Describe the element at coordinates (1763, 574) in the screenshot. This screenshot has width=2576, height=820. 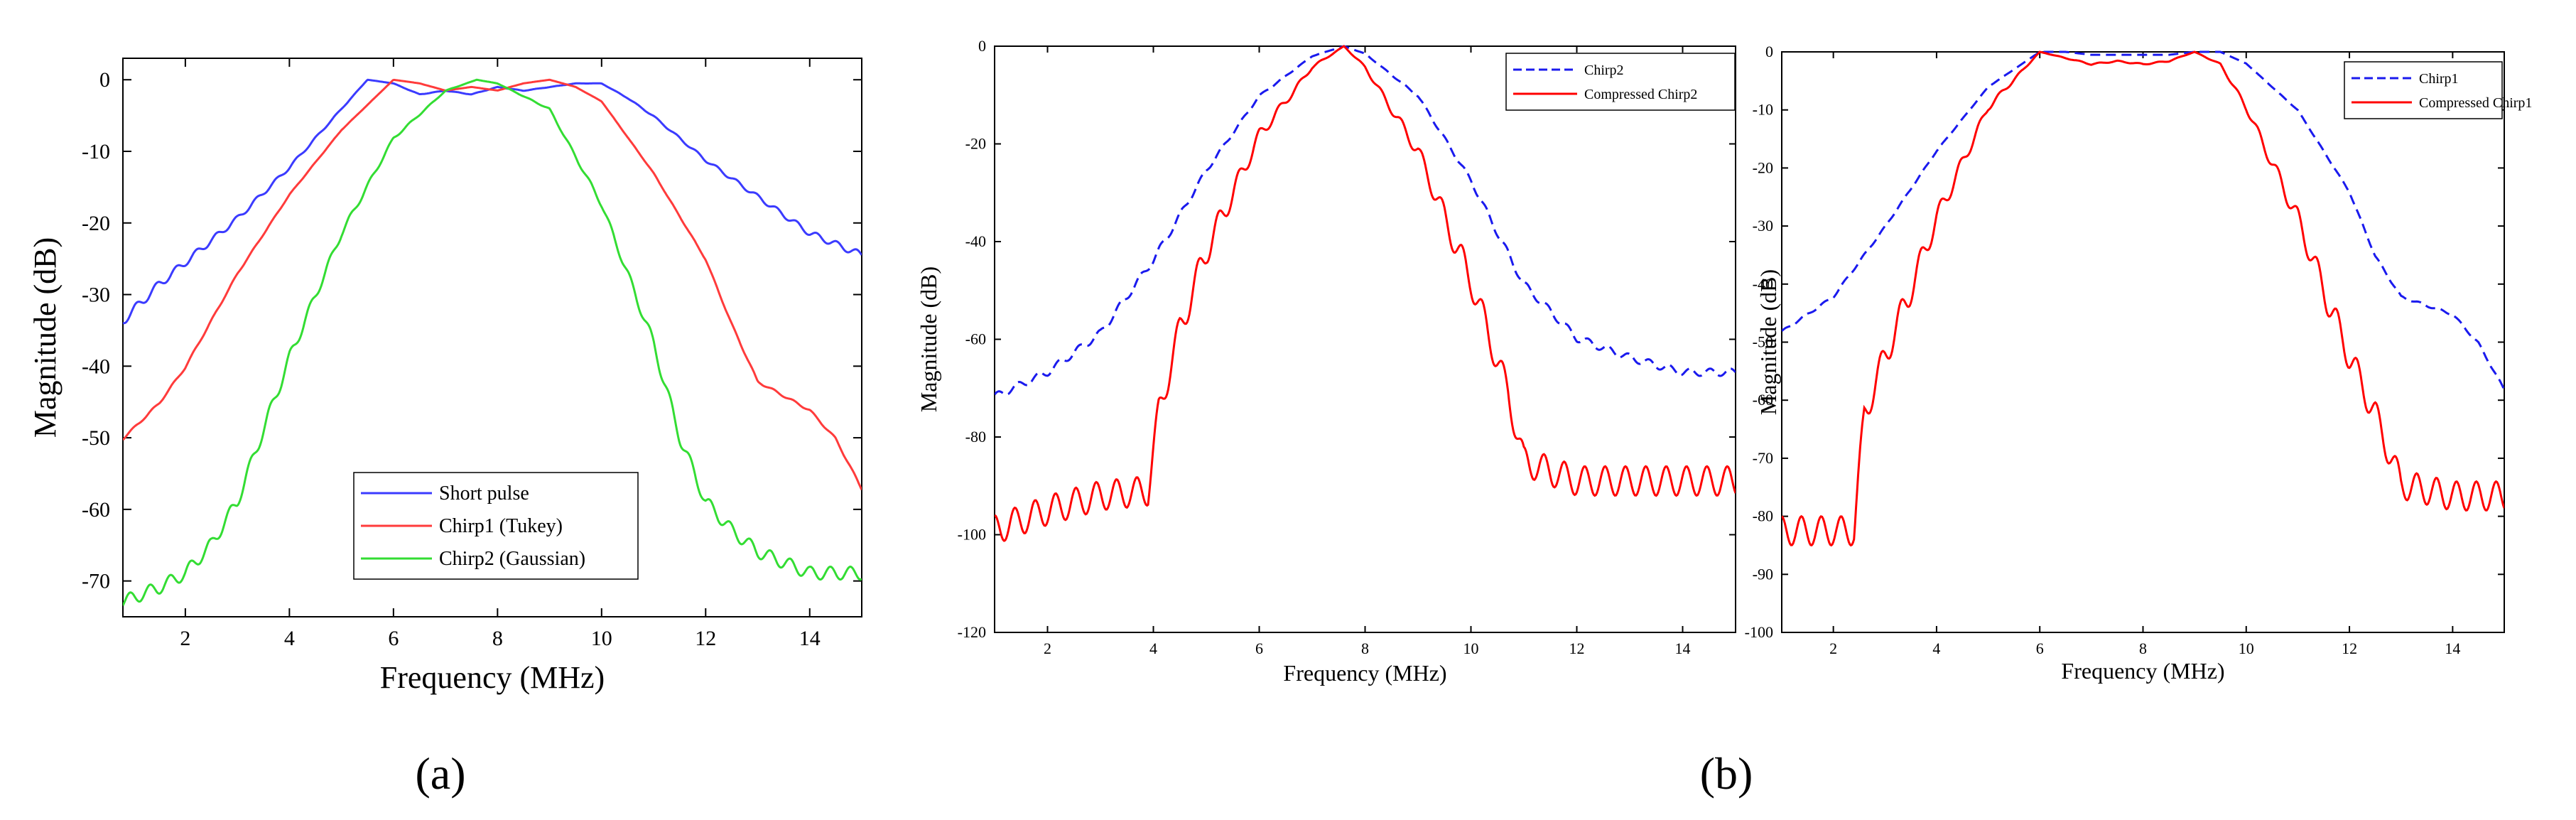
I see `y-tick-label: -90` at that location.